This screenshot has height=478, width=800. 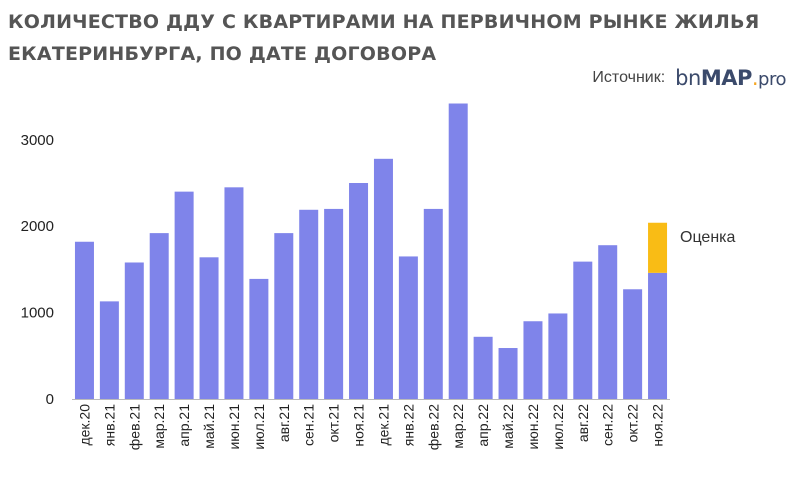 What do you see at coordinates (458, 251) in the screenshot?
I see `bar-мар.22` at bounding box center [458, 251].